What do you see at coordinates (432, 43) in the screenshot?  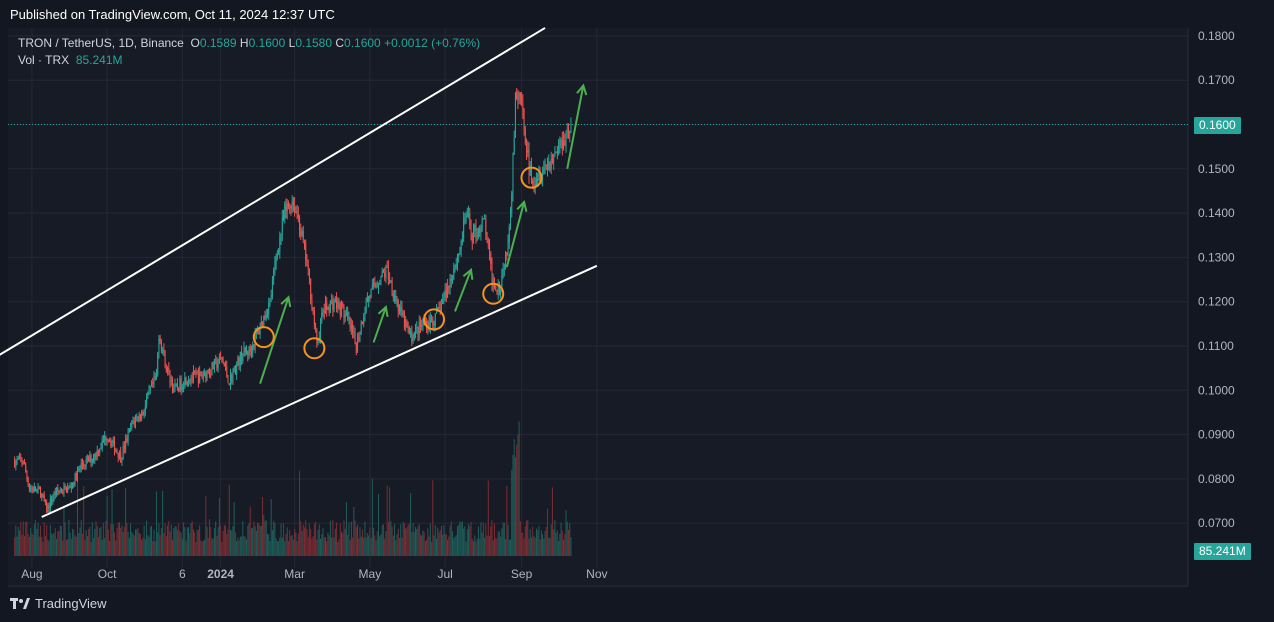 I see `change-value: +0.0012 (+0.76%)` at bounding box center [432, 43].